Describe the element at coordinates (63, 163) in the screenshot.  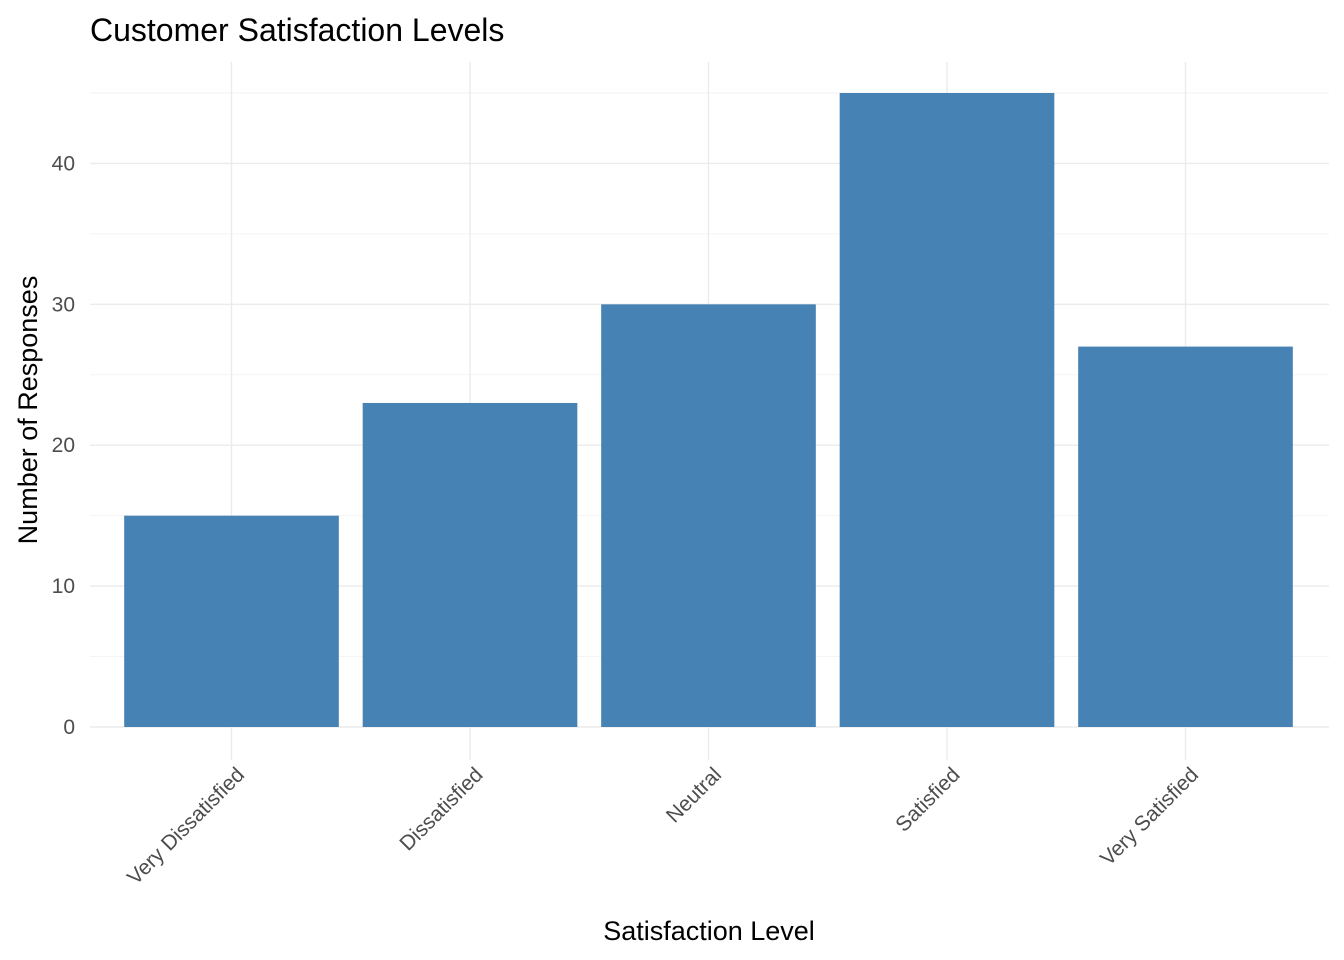
I see `y-tick-label: 40` at that location.